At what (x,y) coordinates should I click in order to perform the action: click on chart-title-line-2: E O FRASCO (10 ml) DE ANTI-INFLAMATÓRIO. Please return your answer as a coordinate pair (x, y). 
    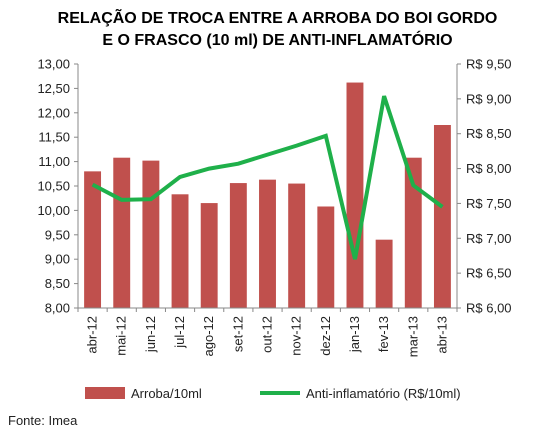
    Looking at the image, I should click on (277, 40).